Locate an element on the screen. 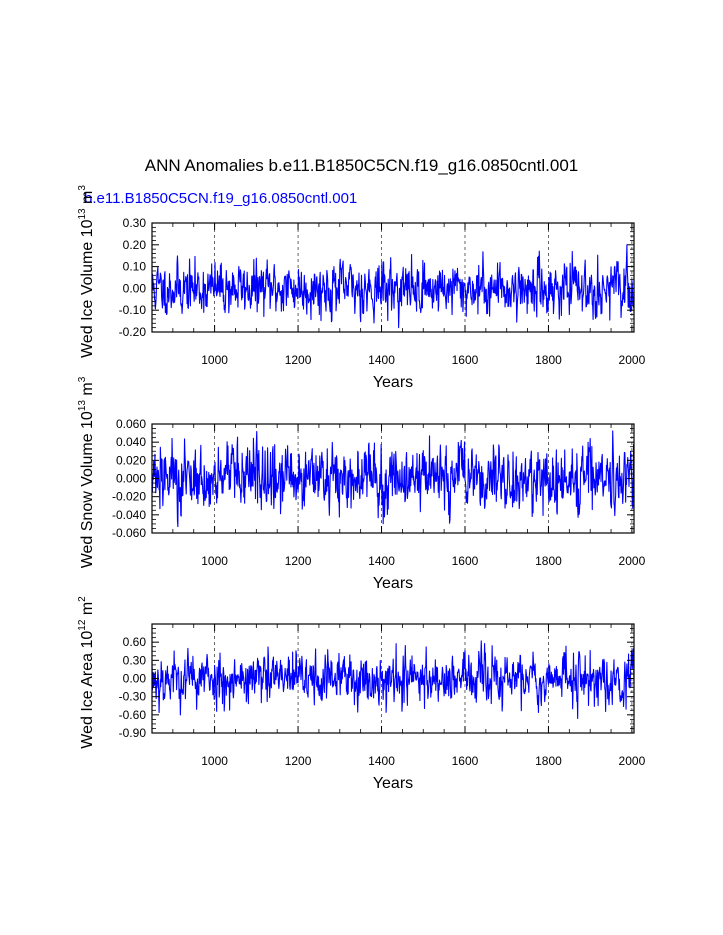 The width and height of the screenshot is (723, 935). series-line-wed-ice-area is located at coordinates (393, 680).